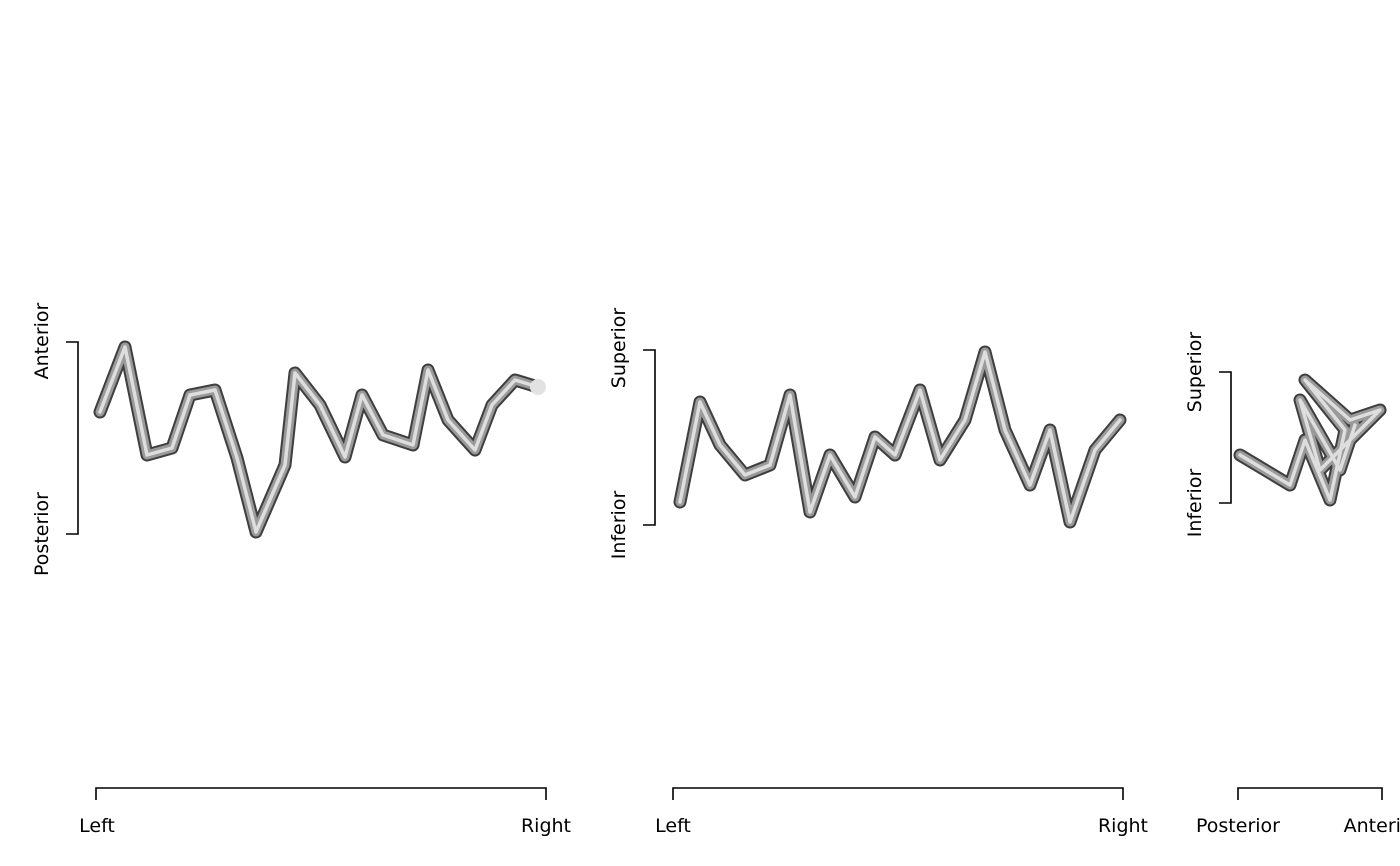  I want to click on y-axis-bottom-label: Posterior, so click(42, 534).